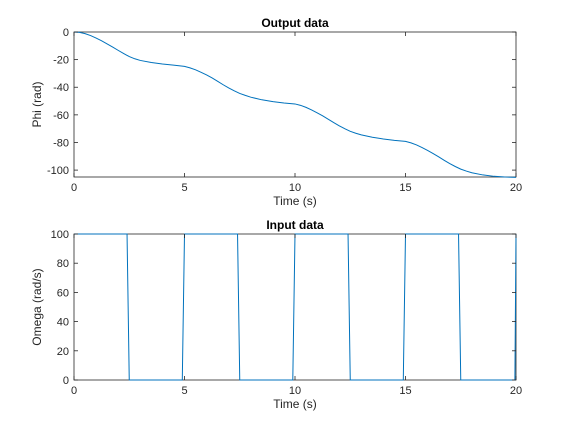 The width and height of the screenshot is (570, 427). I want to click on output-y-tick-label: -20, so click(61, 61).